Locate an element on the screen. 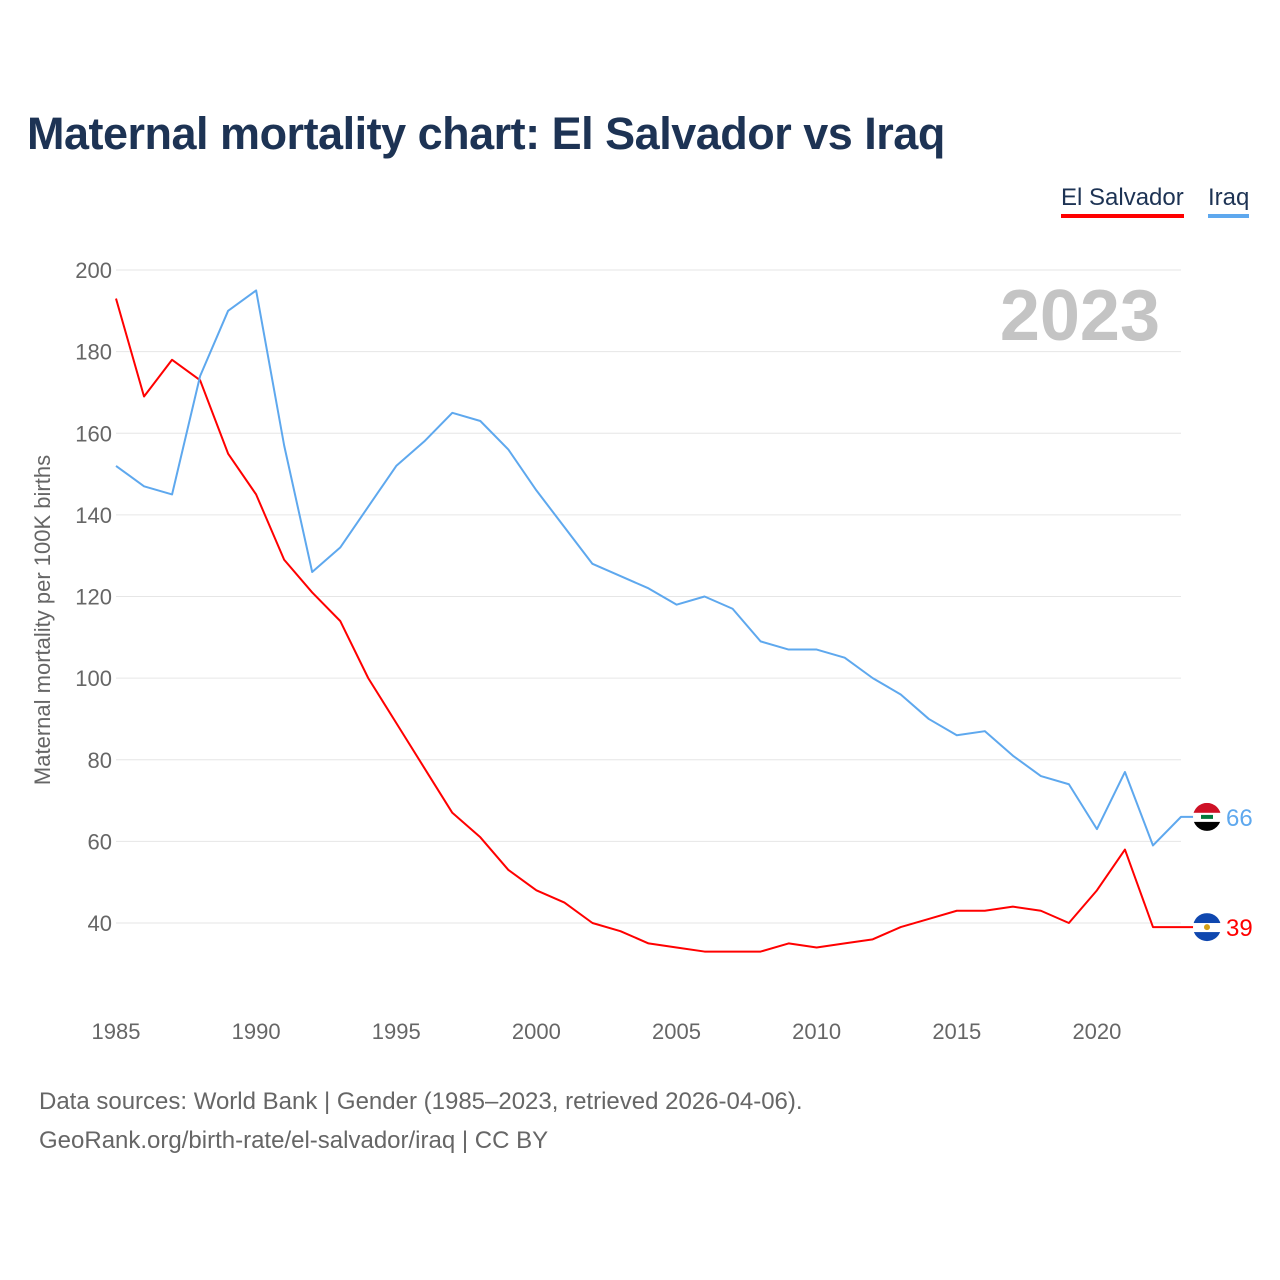 The image size is (1280, 1280). flag-el-salvador-icon is located at coordinates (1207, 927).